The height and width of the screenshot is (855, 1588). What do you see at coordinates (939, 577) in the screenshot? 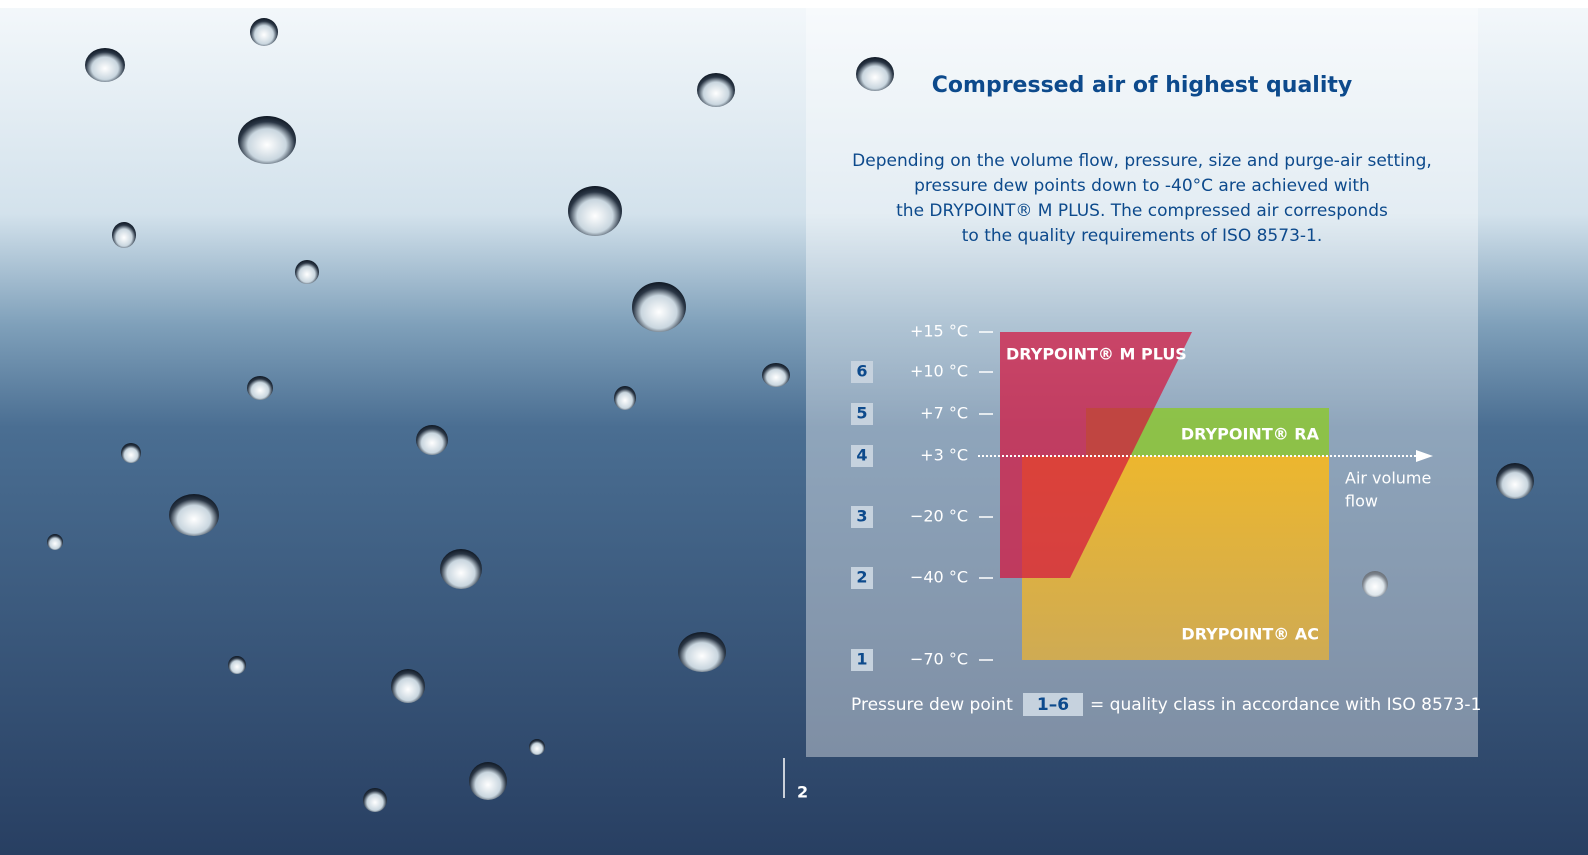
I see `scale-label: −40 °C` at bounding box center [939, 577].